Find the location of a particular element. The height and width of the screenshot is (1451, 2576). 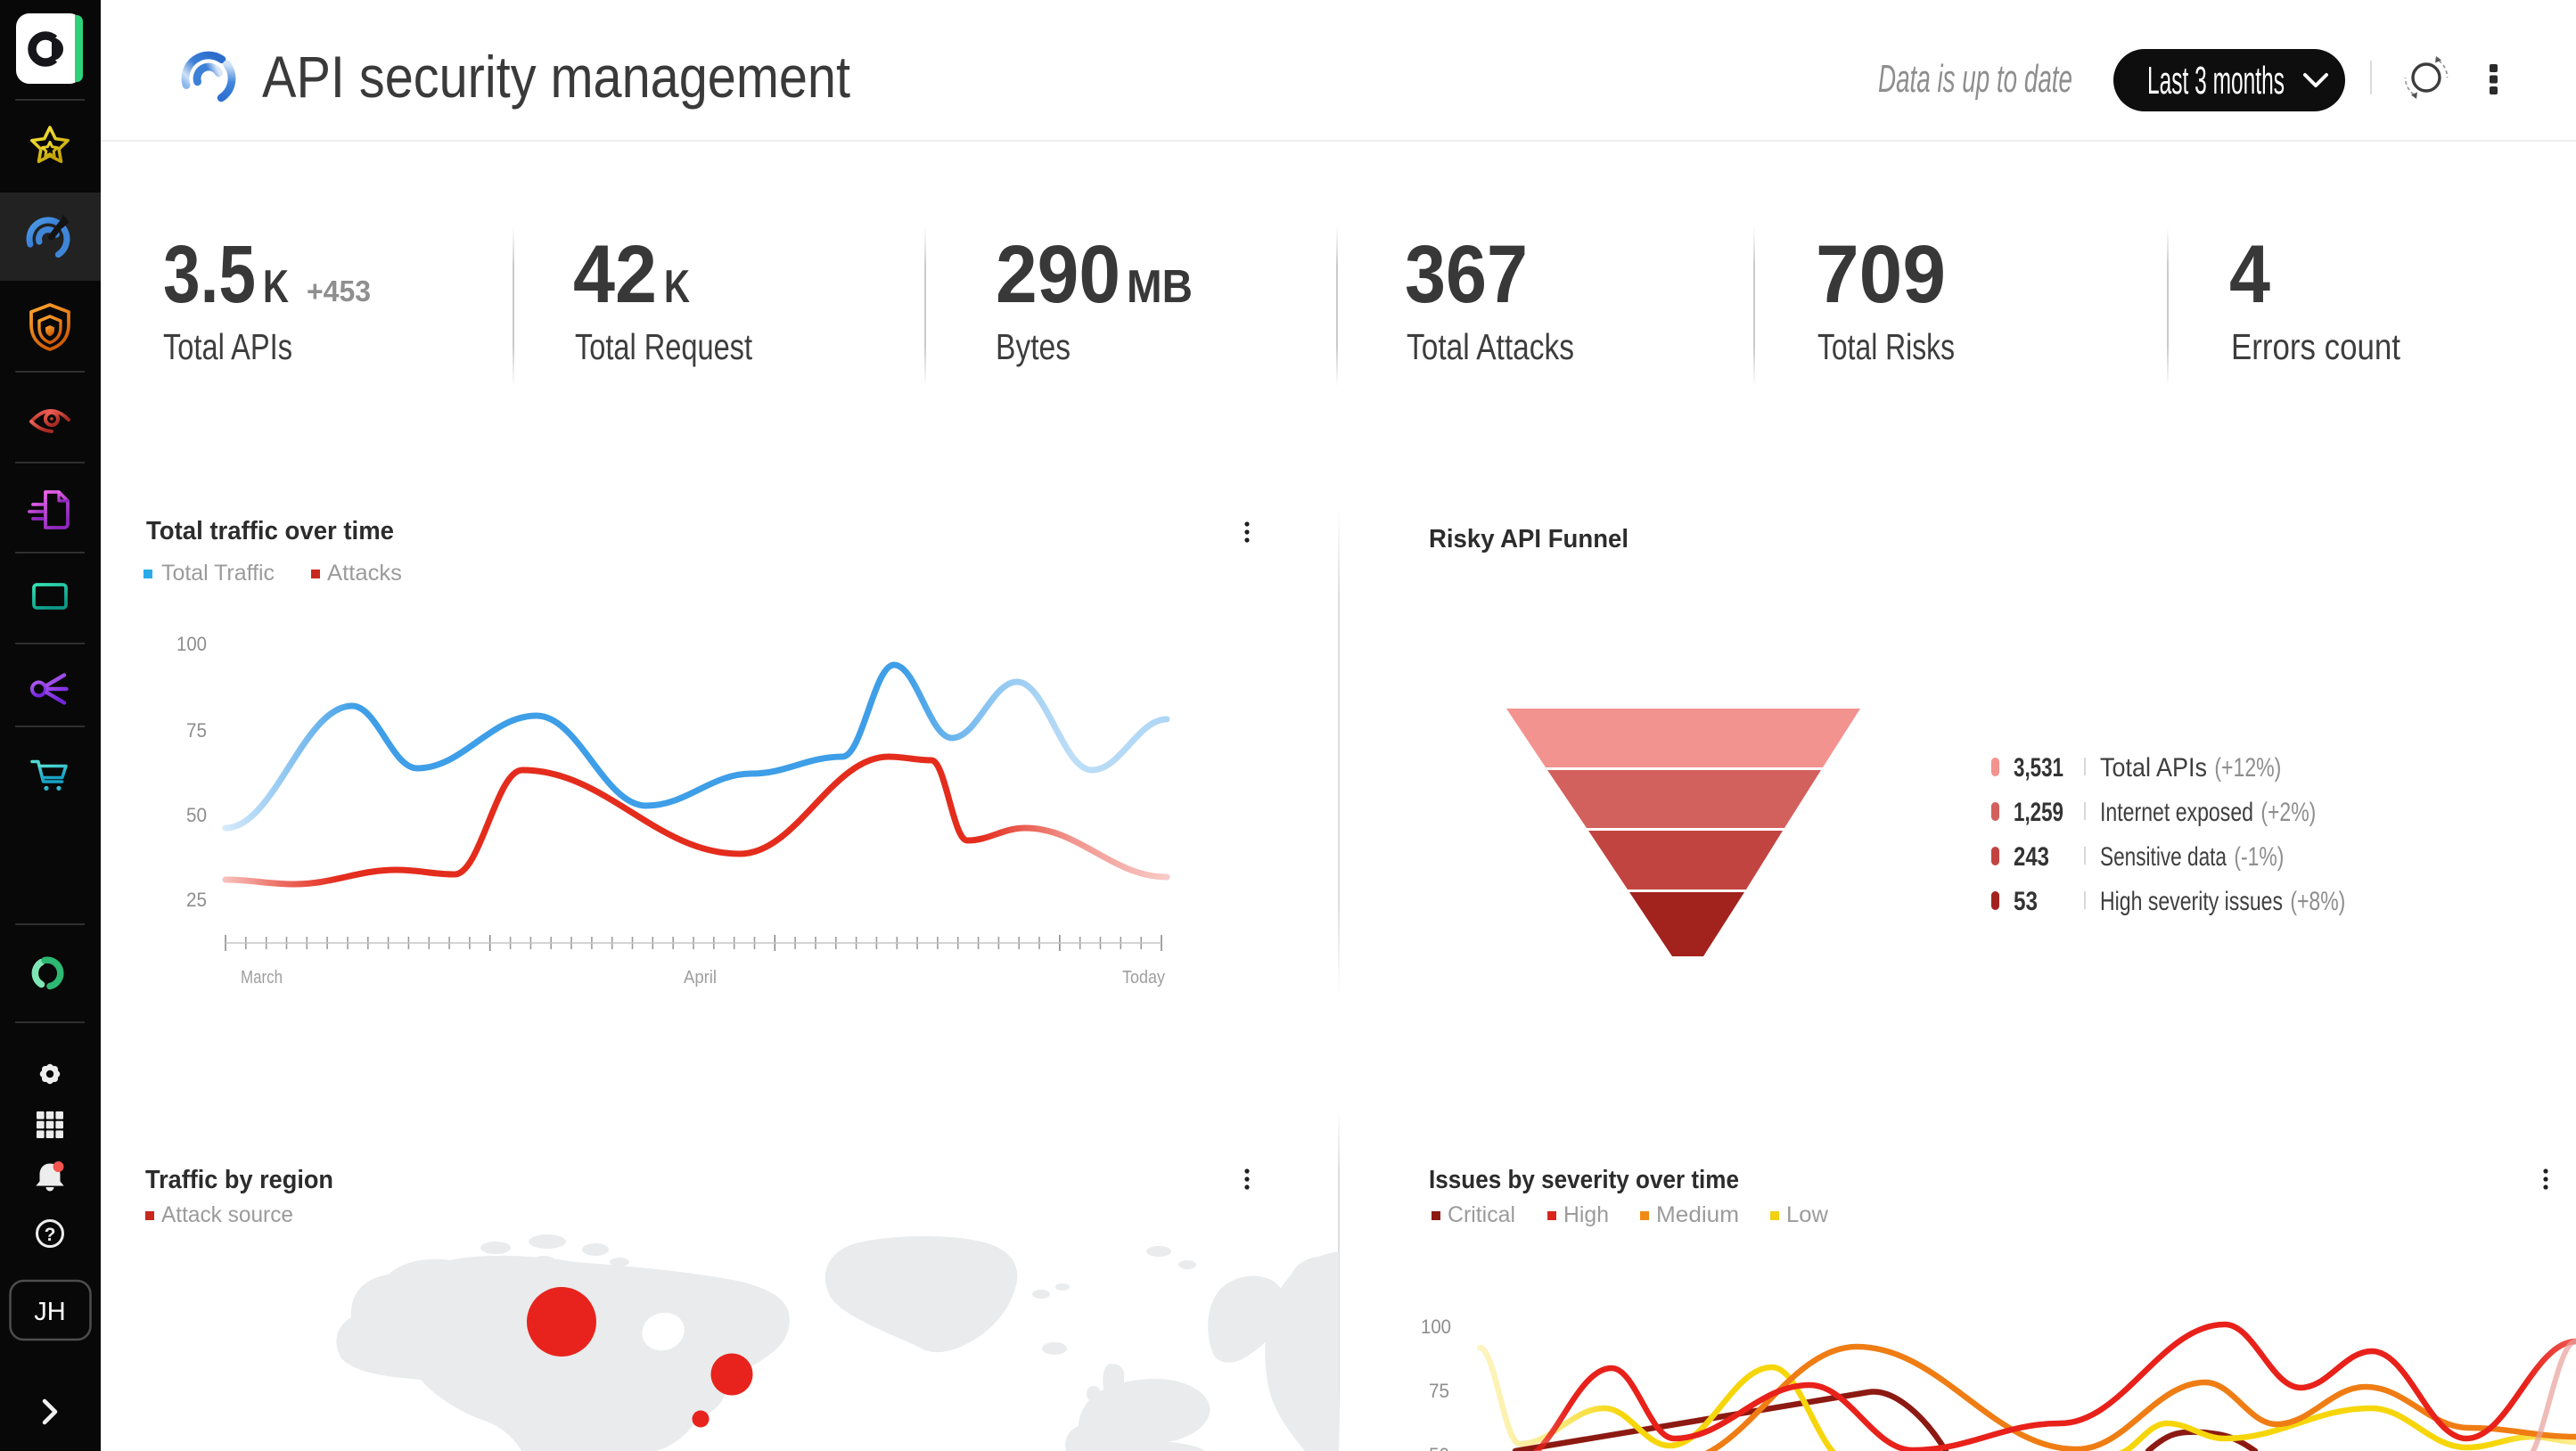

svg-text: Risky API Funnel is located at coordinates (1528, 539).